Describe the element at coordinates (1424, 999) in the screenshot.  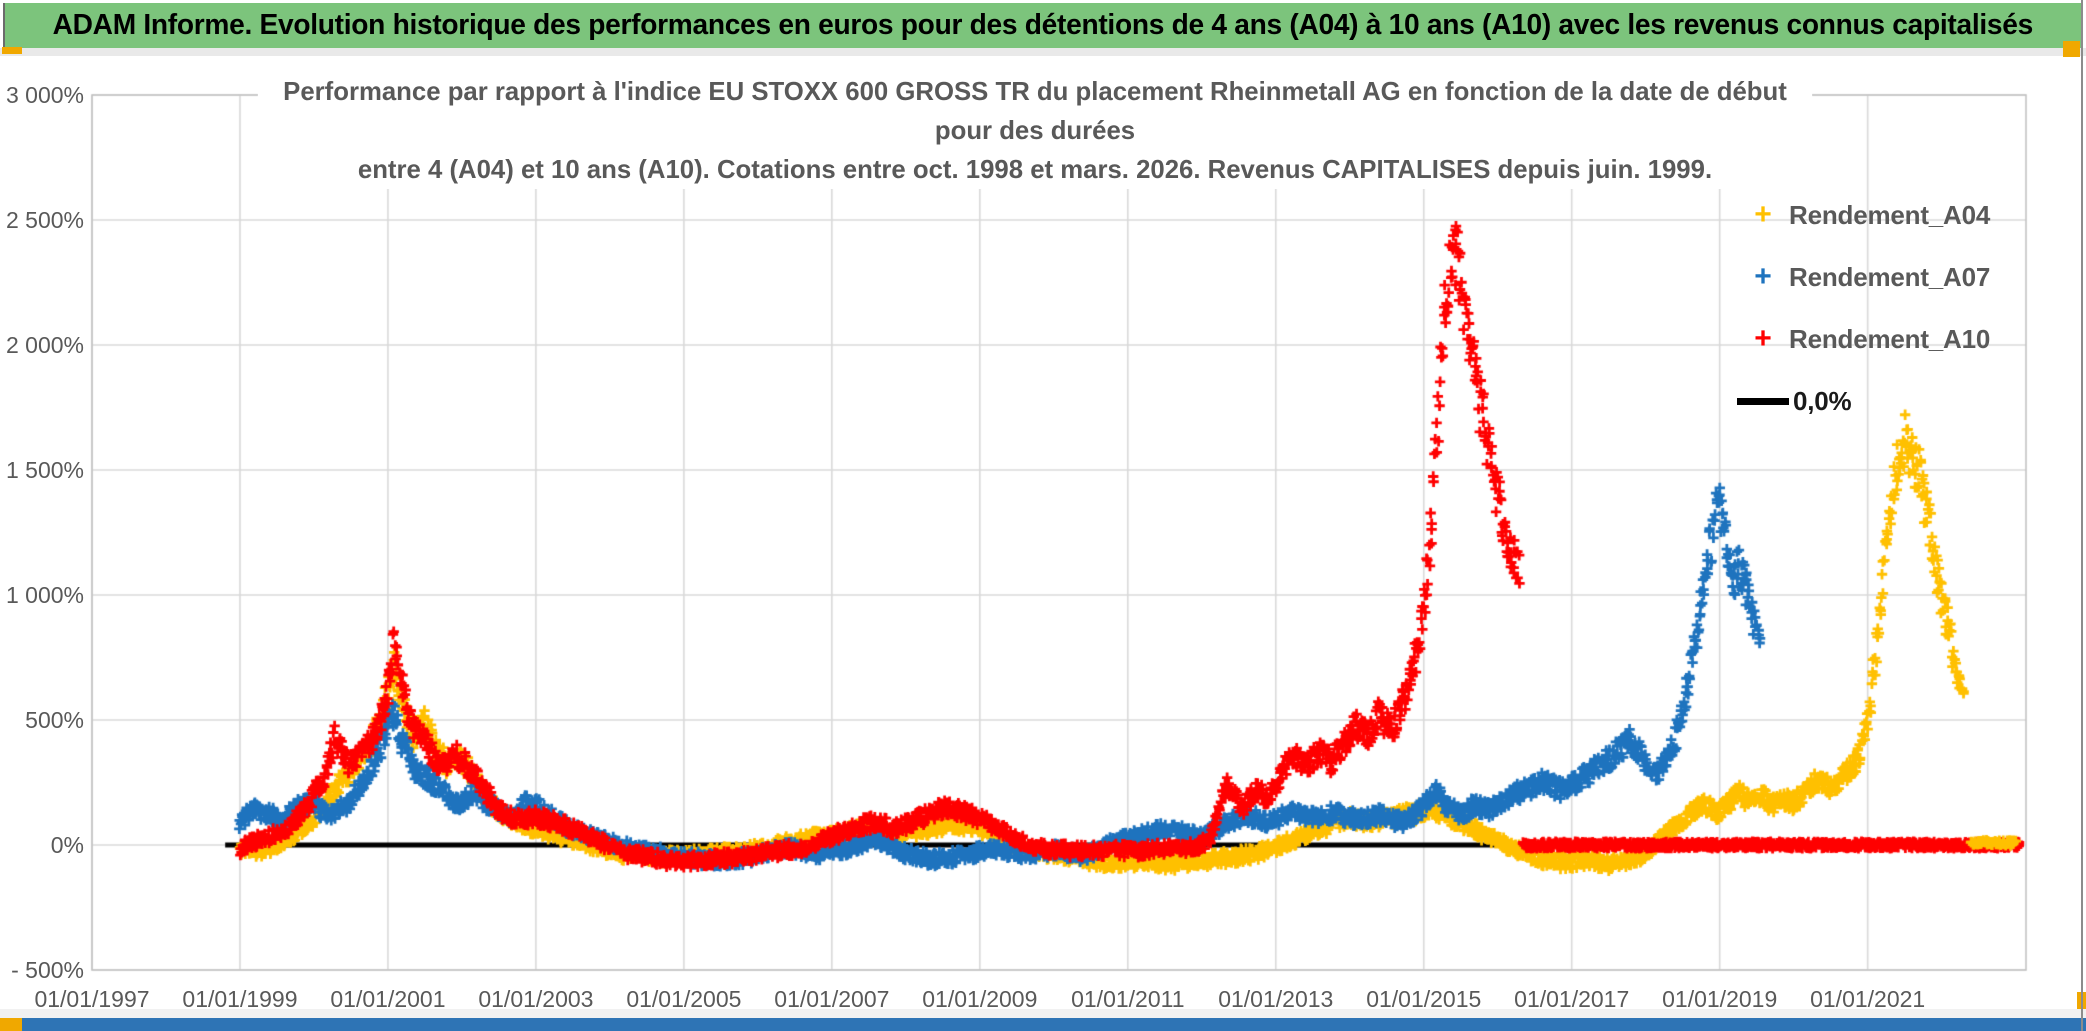
I see `x-axis-tick-label: 01/01/2015` at that location.